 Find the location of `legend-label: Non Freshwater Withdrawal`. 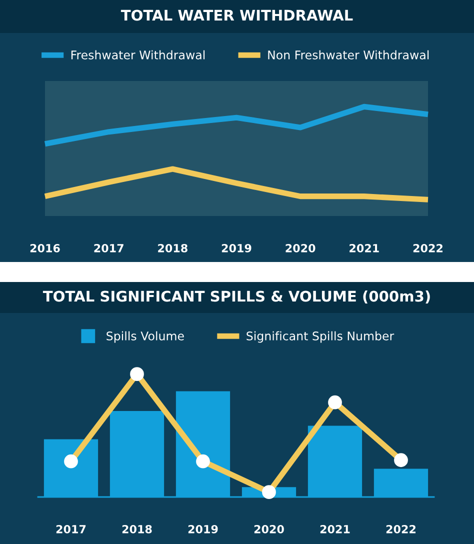

legend-label: Non Freshwater Withdrawal is located at coordinates (348, 55).